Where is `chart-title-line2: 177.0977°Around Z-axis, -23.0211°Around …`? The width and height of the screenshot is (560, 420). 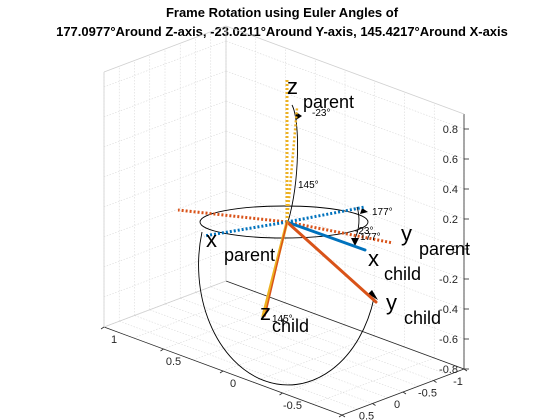
chart-title-line2: 177.0977°Around Z-axis, -23.0211°Around … is located at coordinates (282, 31).